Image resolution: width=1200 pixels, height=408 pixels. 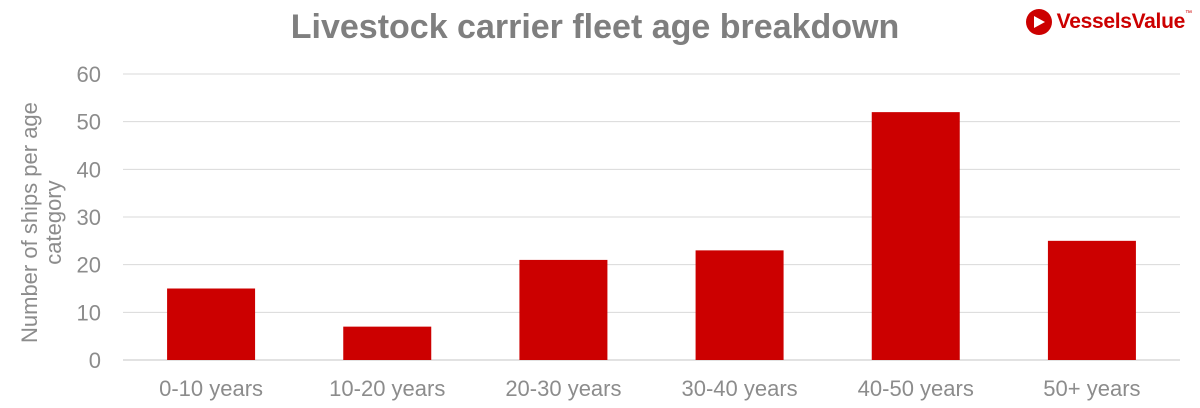 I want to click on x-tick-label: 10-20 years, so click(x=387, y=388).